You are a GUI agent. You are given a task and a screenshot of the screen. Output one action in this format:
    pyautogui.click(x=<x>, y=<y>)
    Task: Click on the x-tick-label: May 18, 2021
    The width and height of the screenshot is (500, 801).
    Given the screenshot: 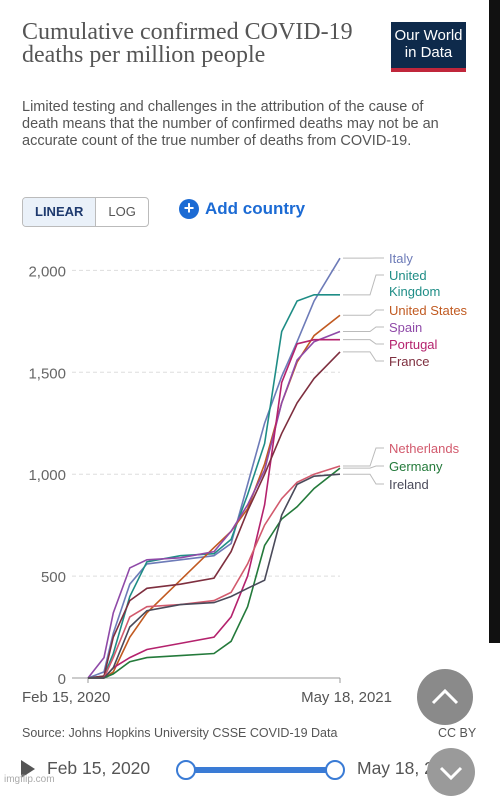 What is the action you would take?
    pyautogui.click(x=346, y=697)
    